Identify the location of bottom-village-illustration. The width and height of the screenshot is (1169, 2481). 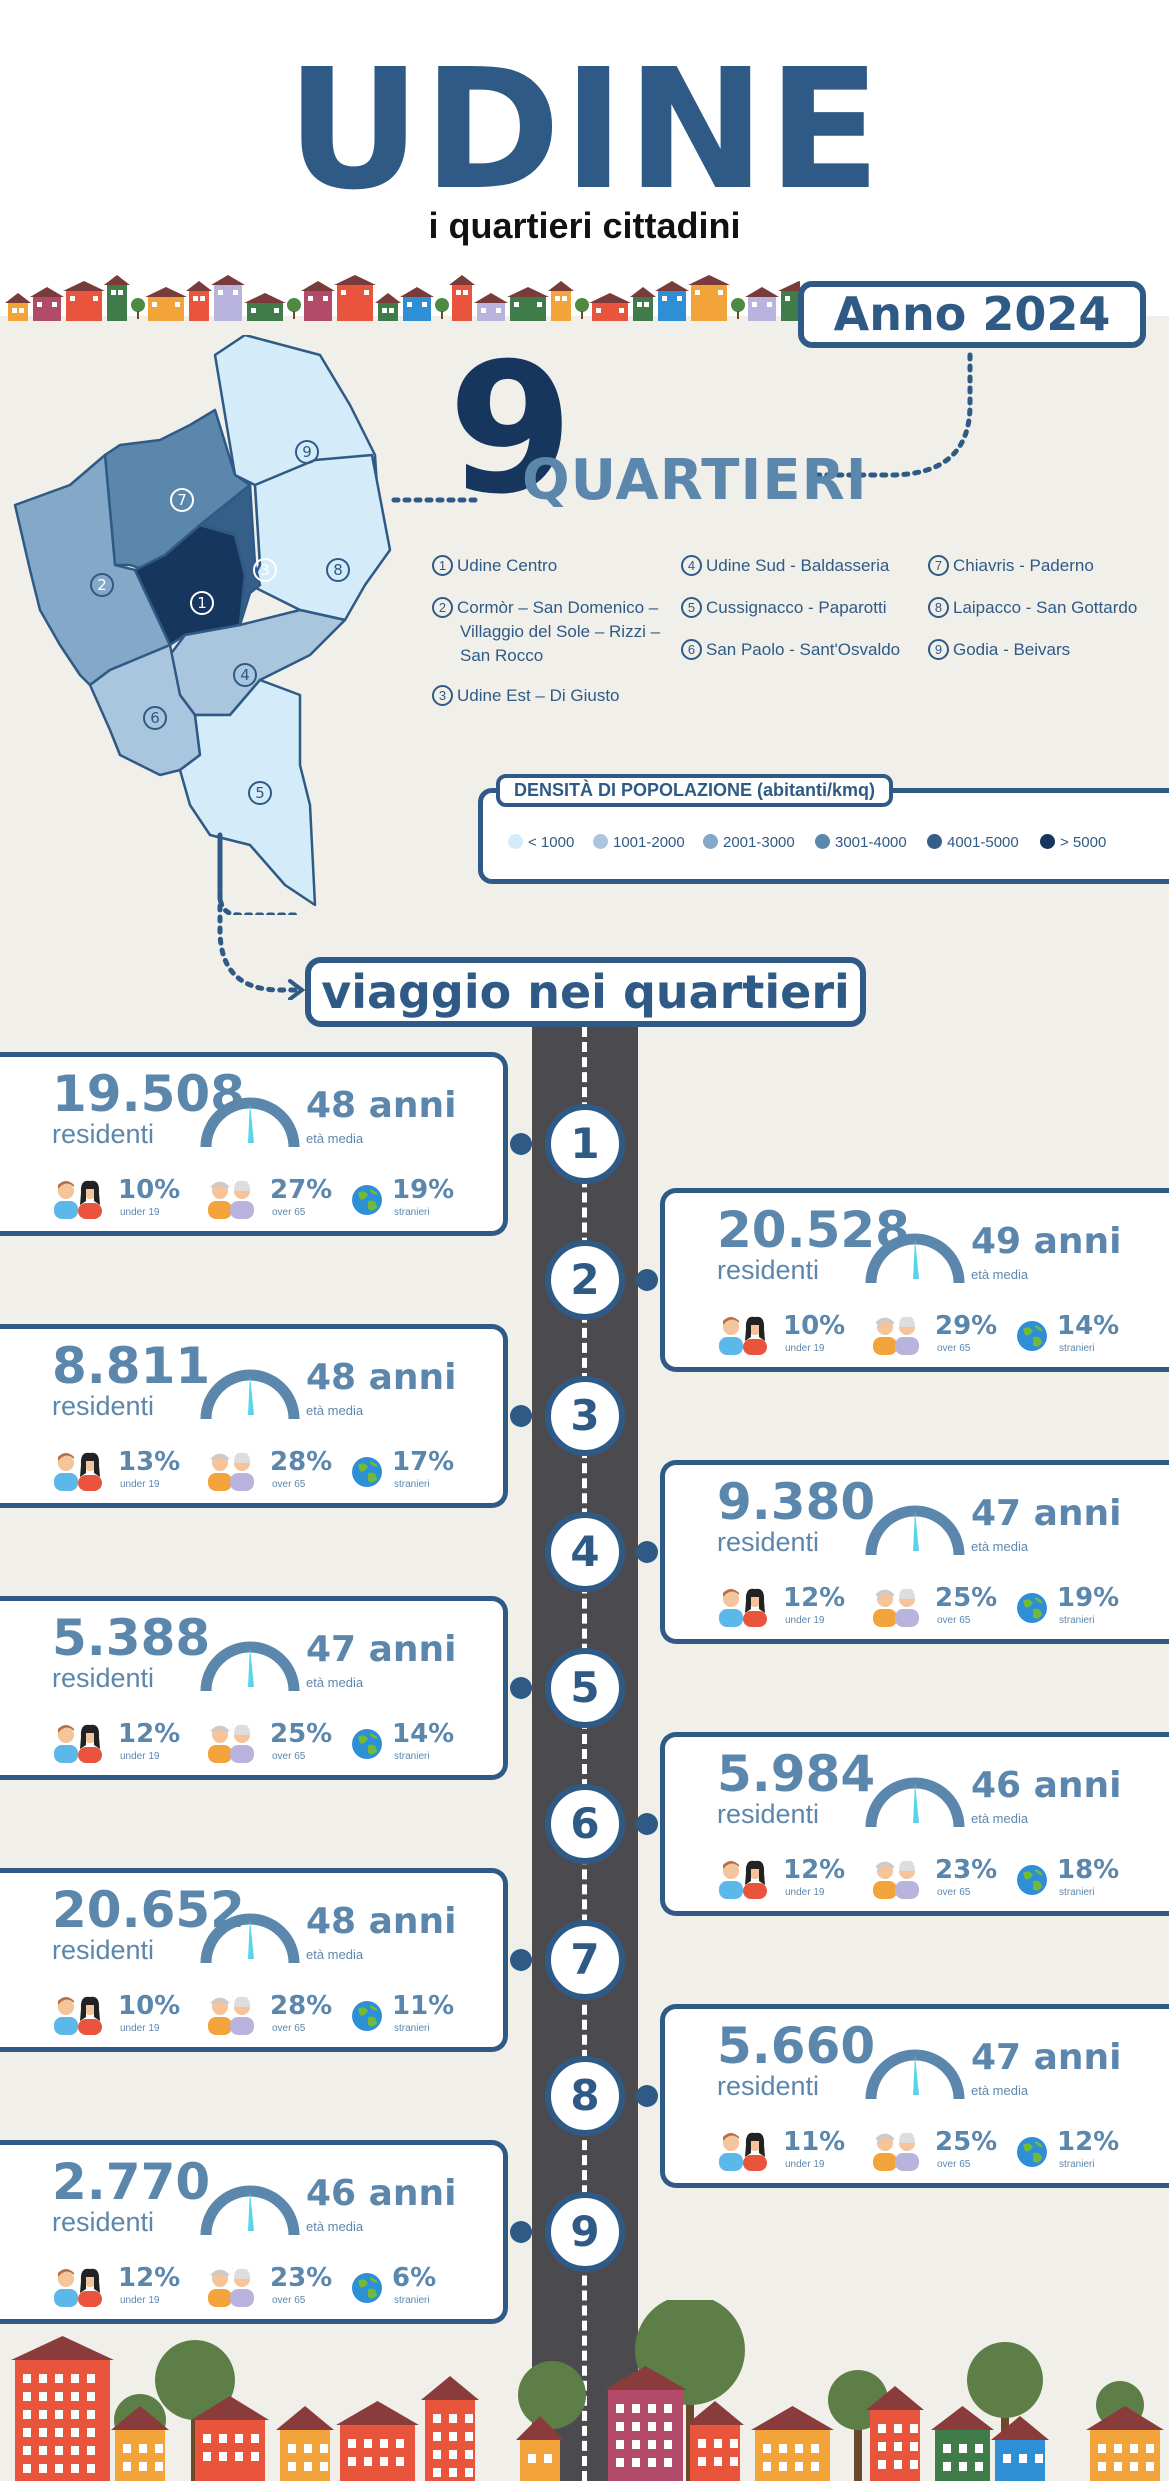
(587, 2390).